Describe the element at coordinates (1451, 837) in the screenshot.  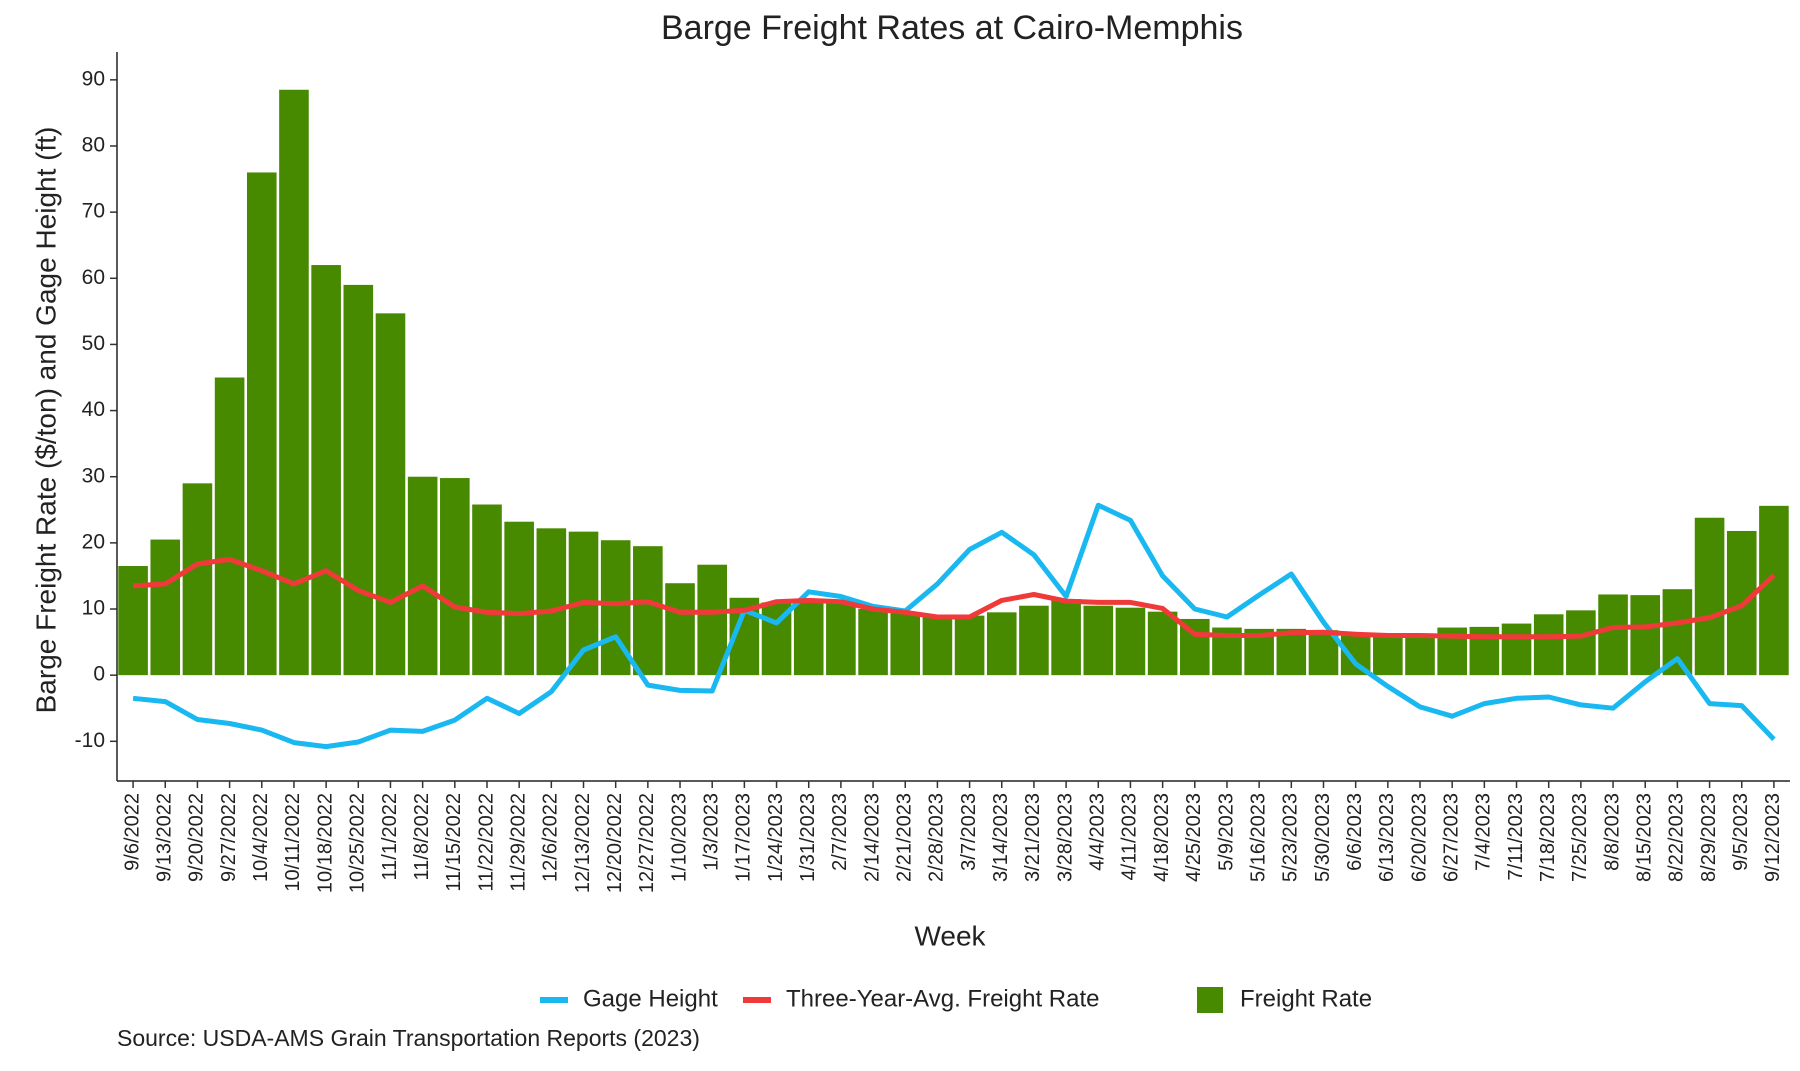
I see `x-tick-label: 6/27/2023` at that location.